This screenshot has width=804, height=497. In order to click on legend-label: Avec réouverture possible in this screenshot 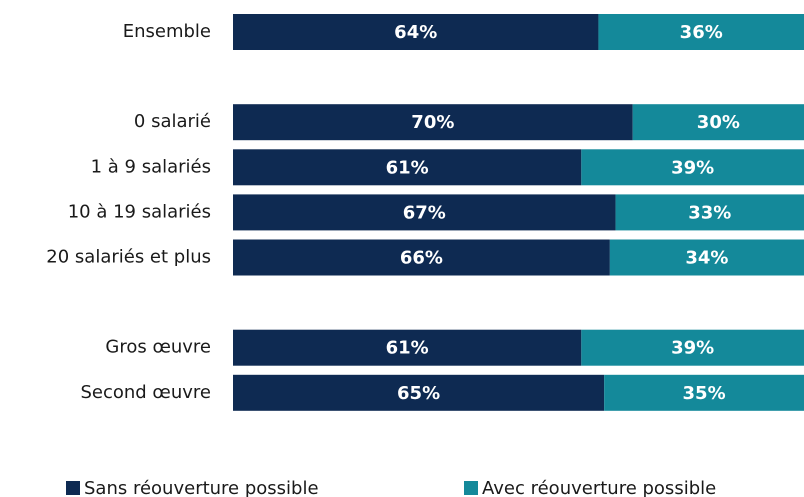, I will do `click(599, 487)`.